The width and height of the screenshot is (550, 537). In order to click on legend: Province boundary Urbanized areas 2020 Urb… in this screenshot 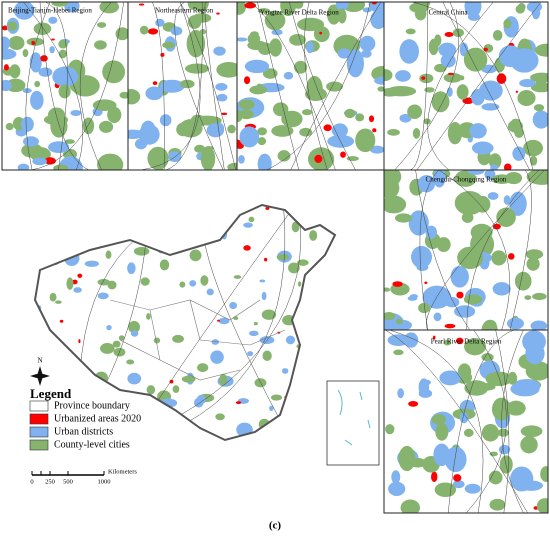, I will do `click(85, 425)`.